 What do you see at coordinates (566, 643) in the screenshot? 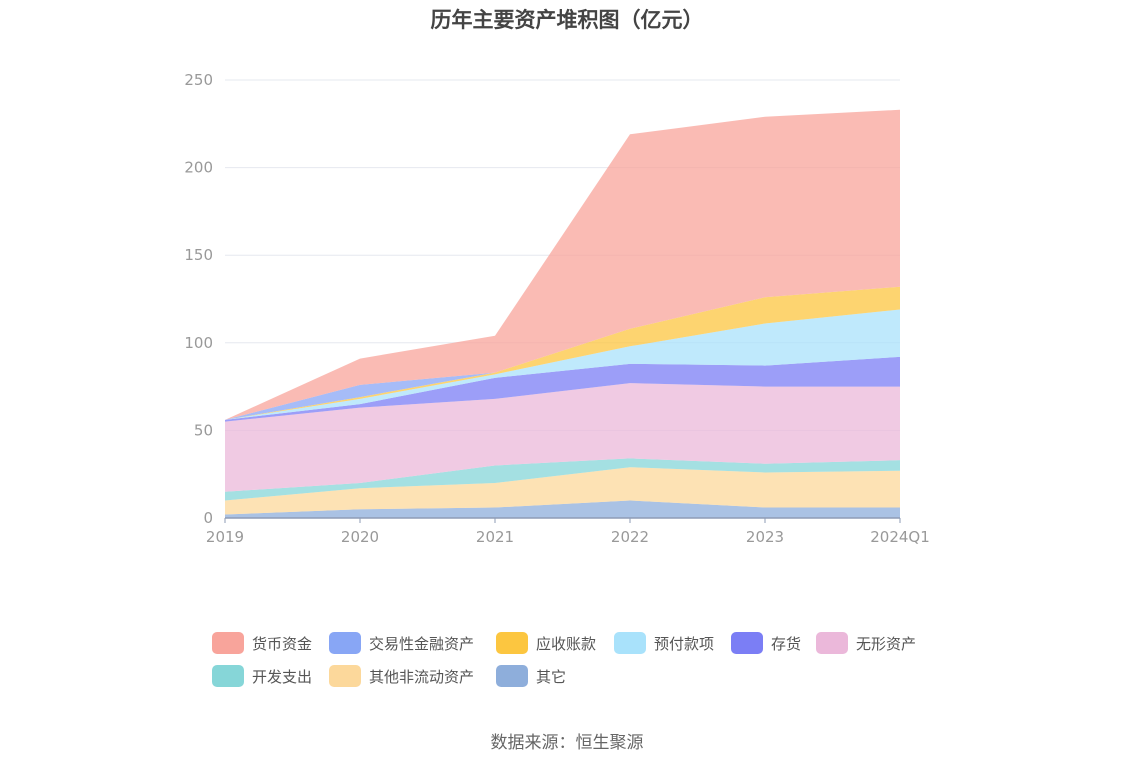
I see `legend-label: 应收账款` at bounding box center [566, 643].